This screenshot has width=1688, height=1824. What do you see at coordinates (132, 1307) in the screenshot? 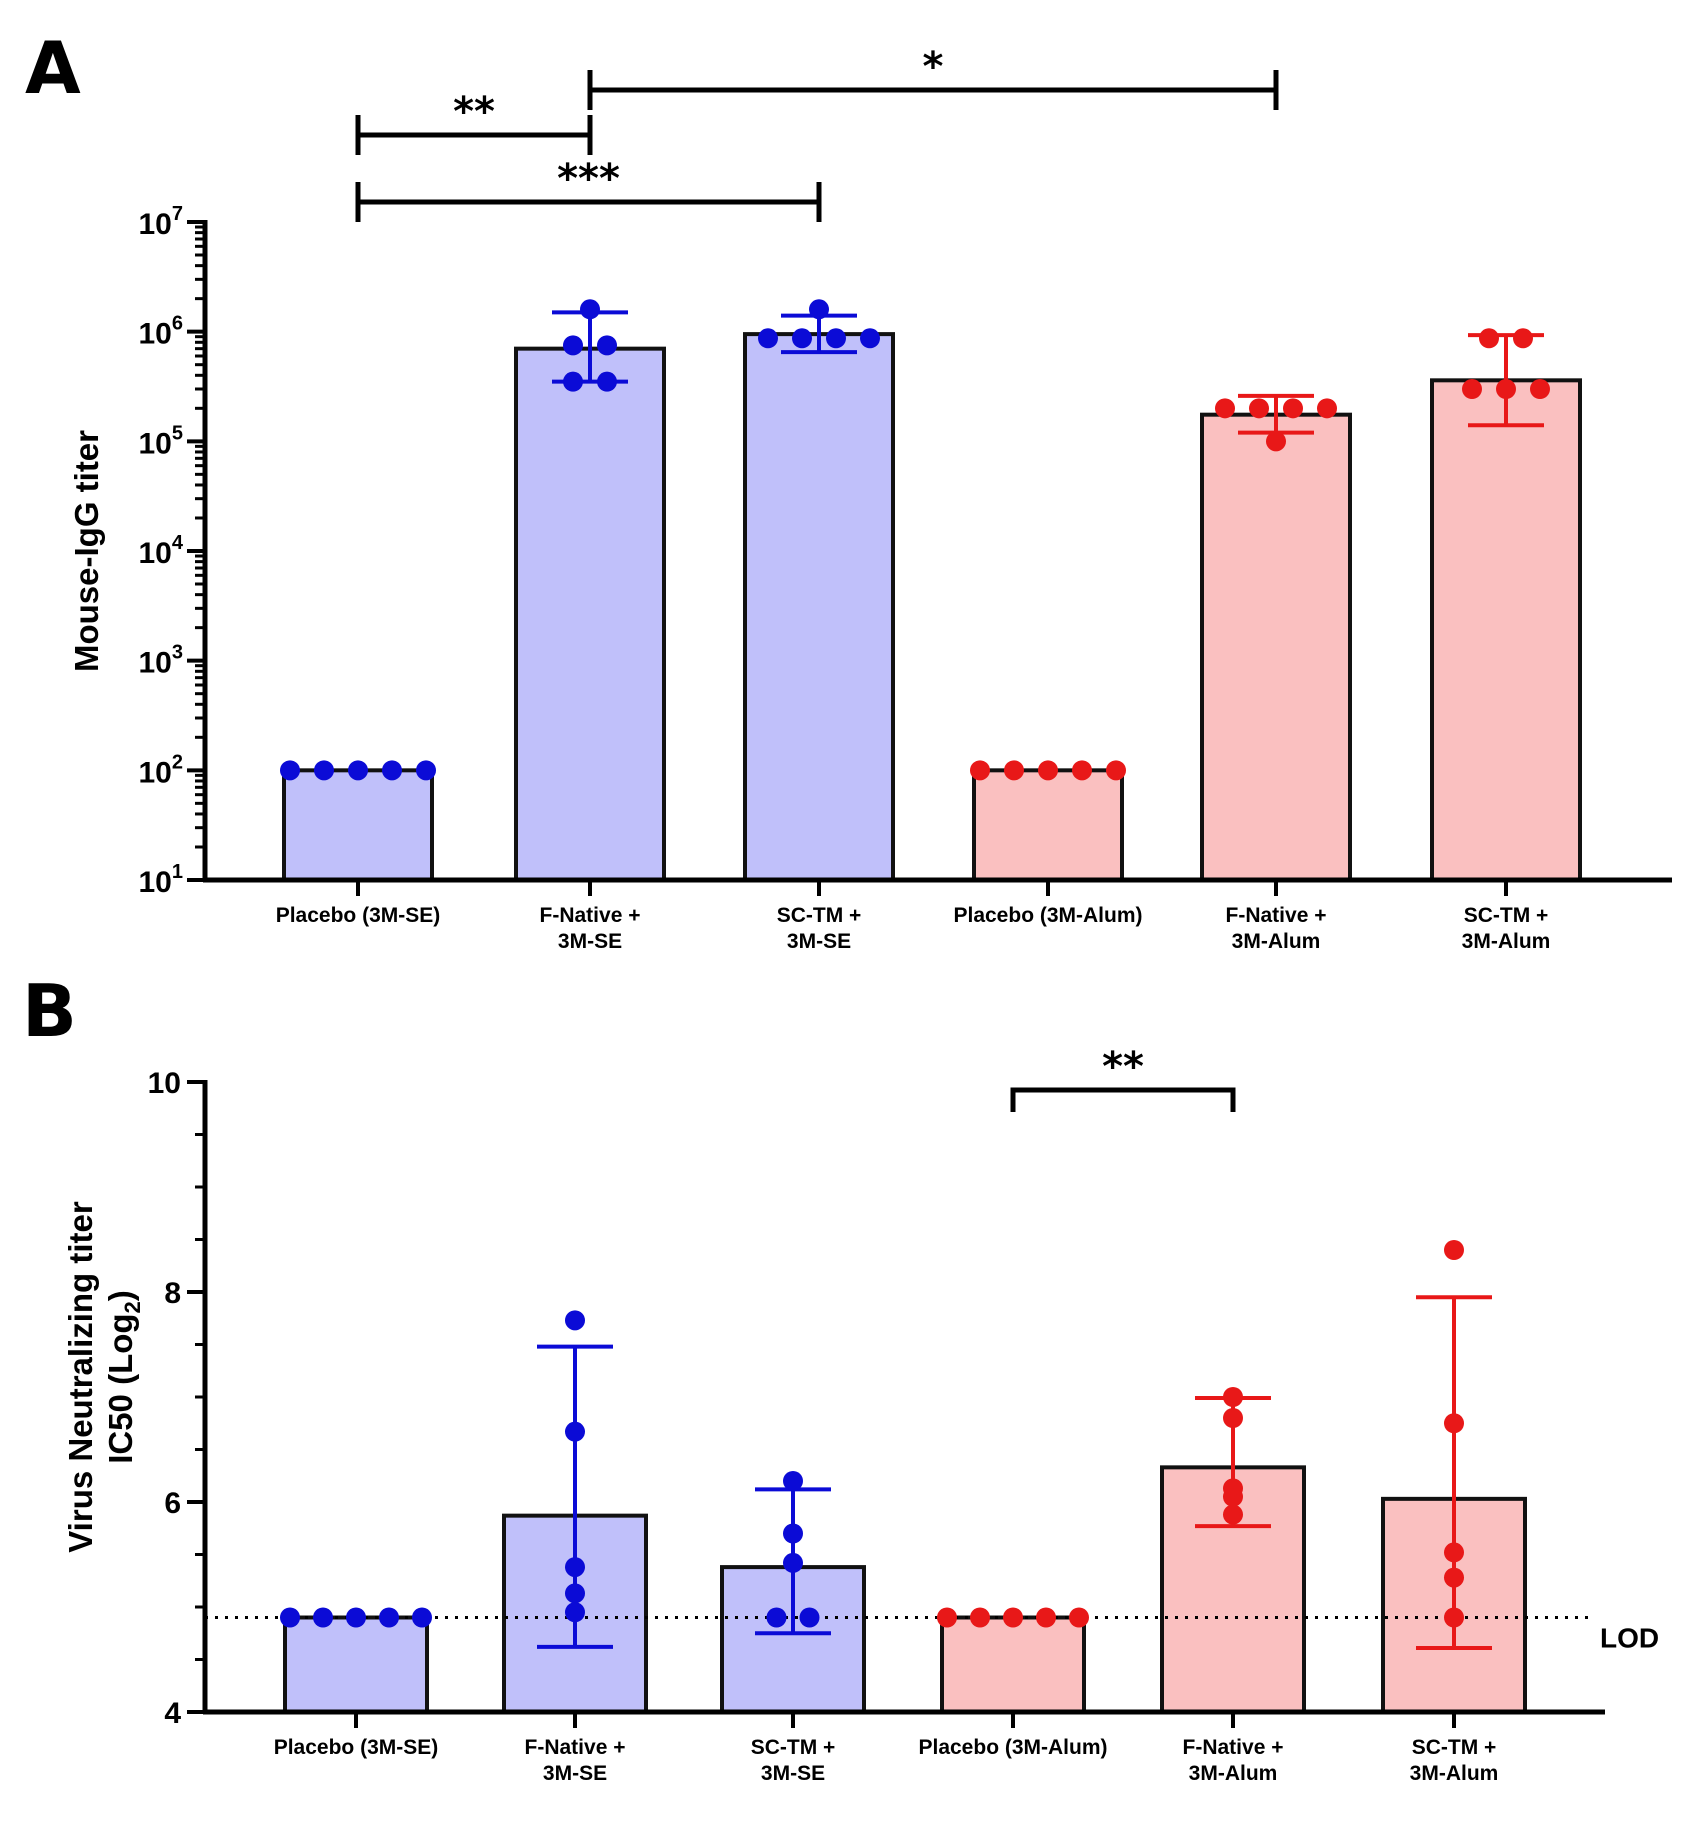
I see `y-axis-title-subscript: 2` at bounding box center [132, 1307].